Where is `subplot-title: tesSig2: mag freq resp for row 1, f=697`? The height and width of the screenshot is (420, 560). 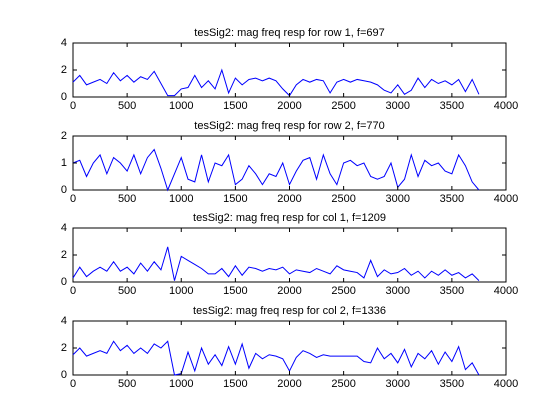 subplot-title: tesSig2: mag freq resp for row 1, f=697 is located at coordinates (289, 33).